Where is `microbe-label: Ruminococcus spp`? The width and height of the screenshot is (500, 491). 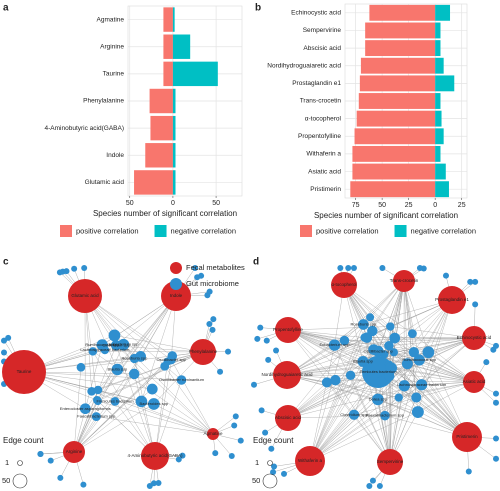 microbe-label: Ruminococcus spp is located at coordinates (102, 344).